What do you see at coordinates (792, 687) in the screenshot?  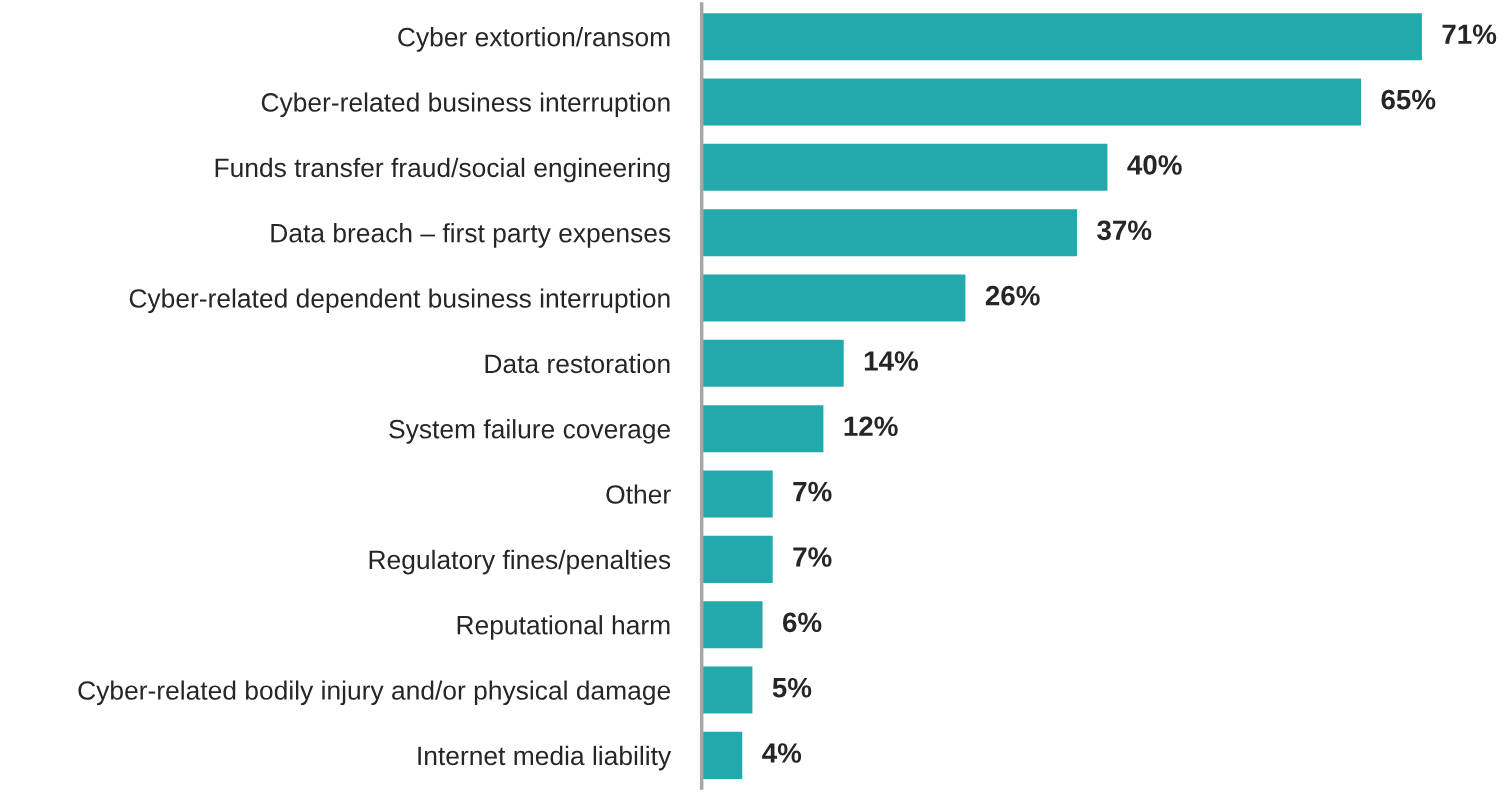 I see `data-label: 5%` at bounding box center [792, 687].